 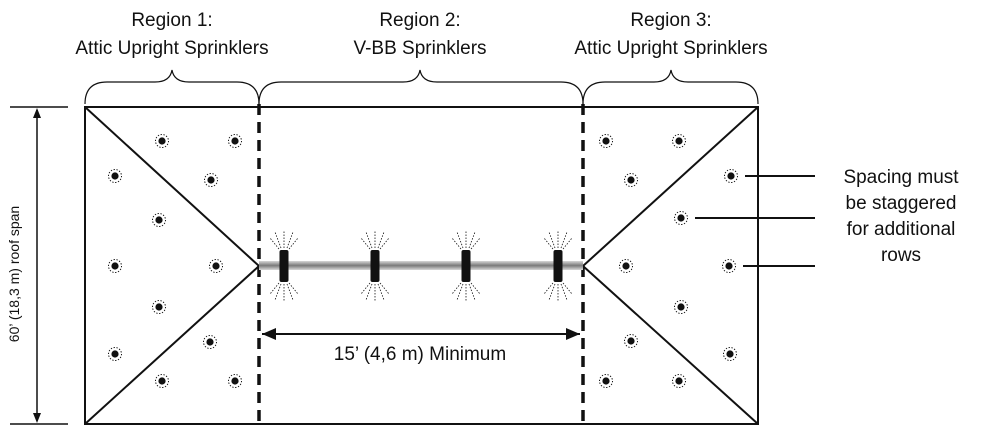 What do you see at coordinates (419, 48) in the screenshot?
I see `region-2-subtitle: V-BB Sprinklers` at bounding box center [419, 48].